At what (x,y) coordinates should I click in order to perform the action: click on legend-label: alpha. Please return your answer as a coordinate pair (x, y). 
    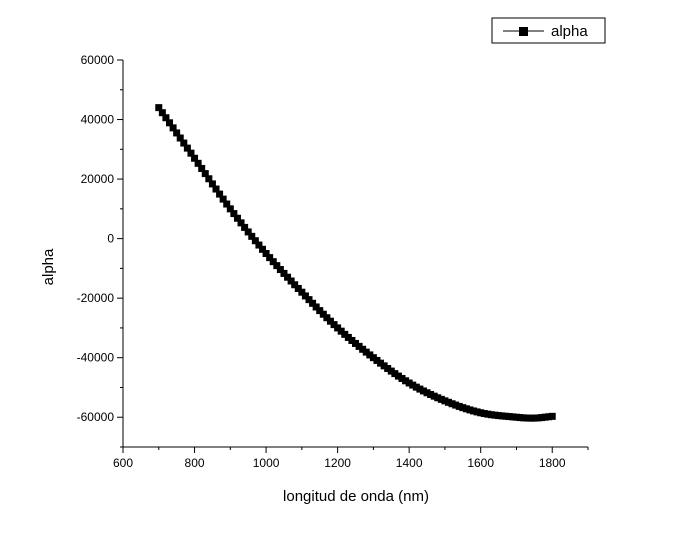
    Looking at the image, I should click on (569, 31).